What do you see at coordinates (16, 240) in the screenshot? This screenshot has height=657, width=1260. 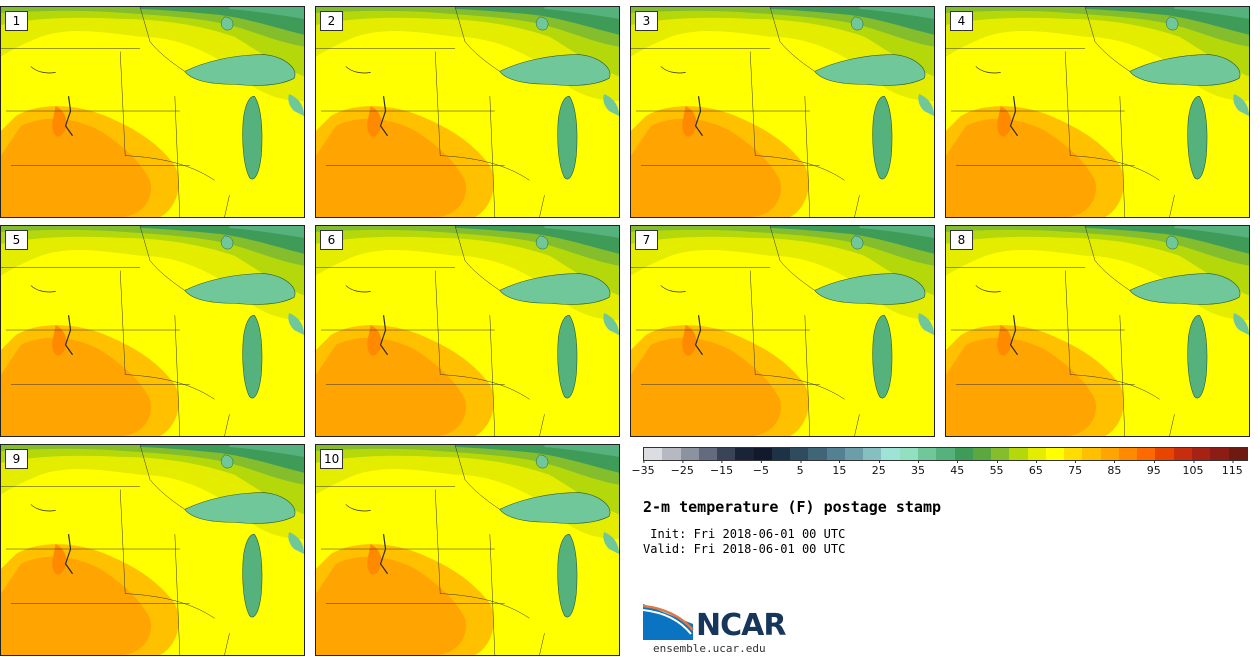 I see `panel-number: 5` at bounding box center [16, 240].